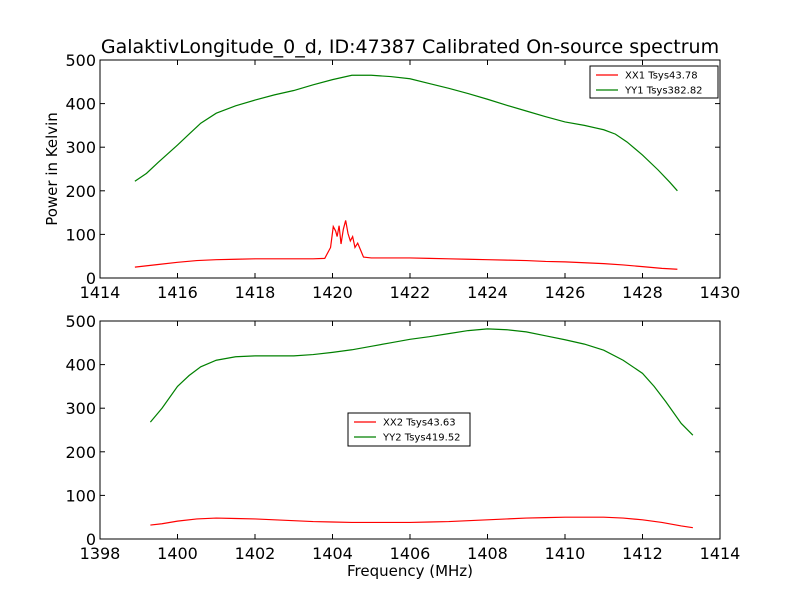  What do you see at coordinates (663, 91) in the screenshot?
I see `legend-entry-label: YY1 Tsys382.82` at bounding box center [663, 91].